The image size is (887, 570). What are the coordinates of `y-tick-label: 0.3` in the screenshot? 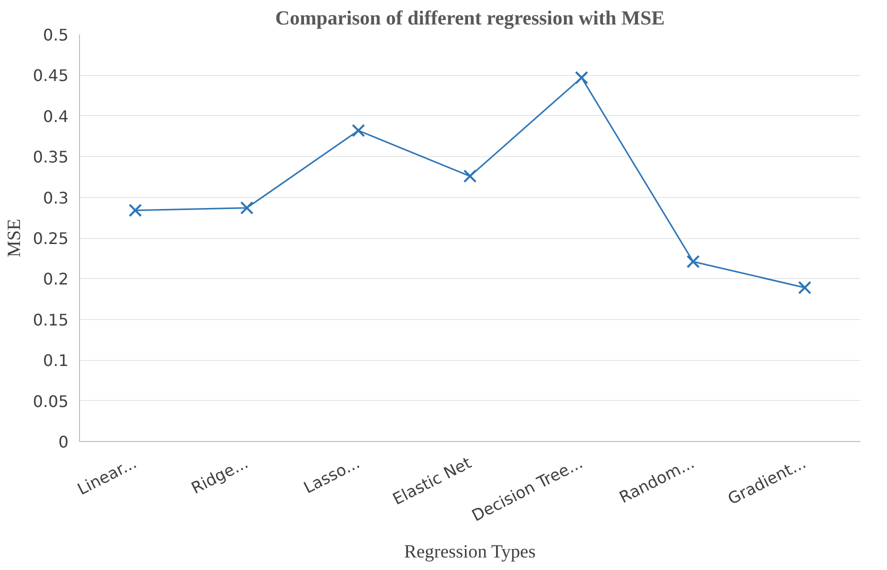 It's located at (56, 198).